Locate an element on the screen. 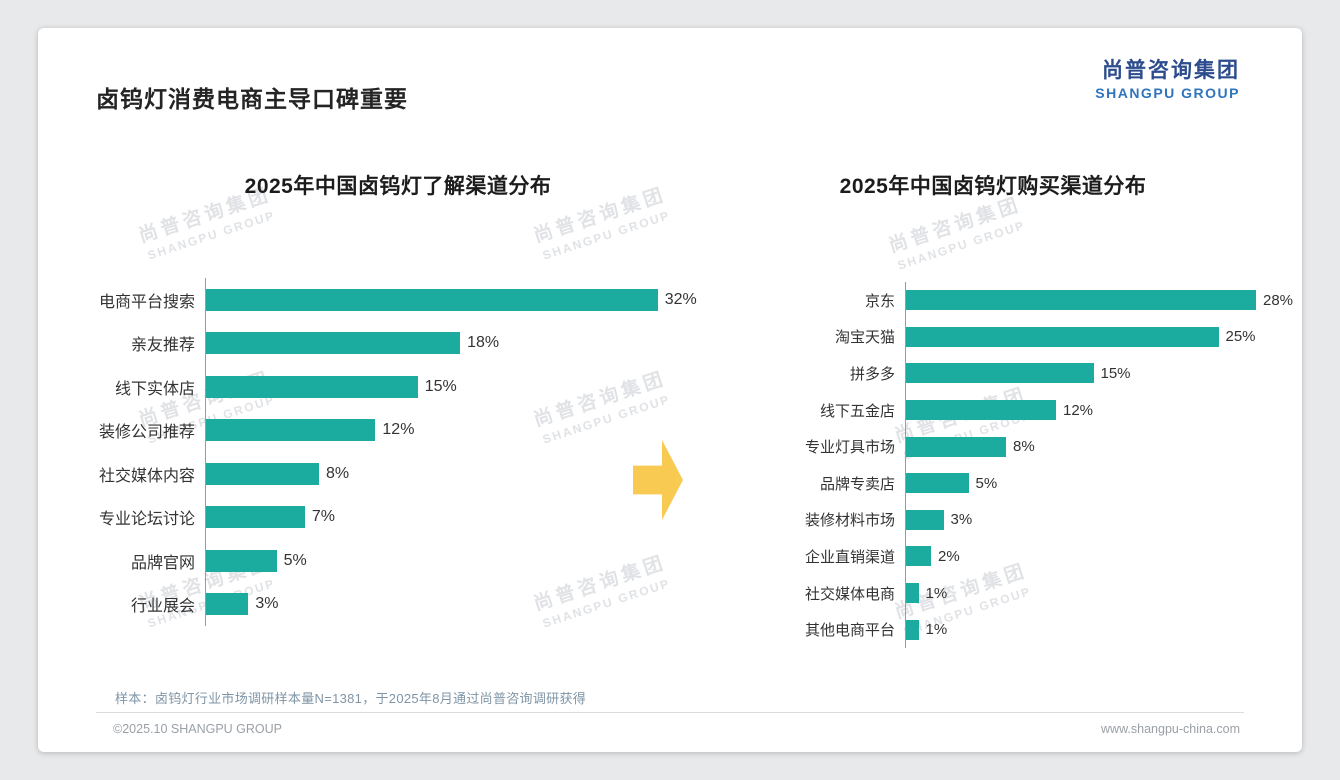 The height and width of the screenshot is (780, 1340). value-label: 2% is located at coordinates (949, 556).